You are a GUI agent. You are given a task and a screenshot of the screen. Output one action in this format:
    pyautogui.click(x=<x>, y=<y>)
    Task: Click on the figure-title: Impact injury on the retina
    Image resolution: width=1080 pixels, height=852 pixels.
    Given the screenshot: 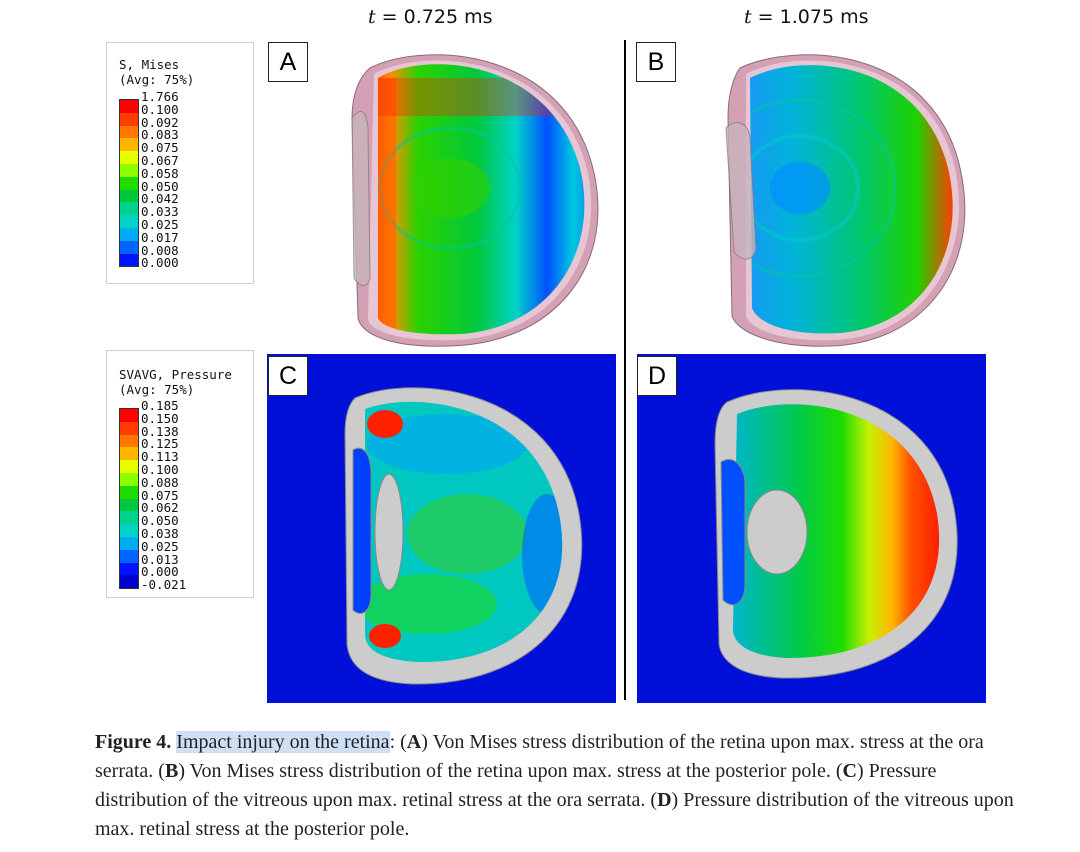 What is the action you would take?
    pyautogui.click(x=283, y=742)
    